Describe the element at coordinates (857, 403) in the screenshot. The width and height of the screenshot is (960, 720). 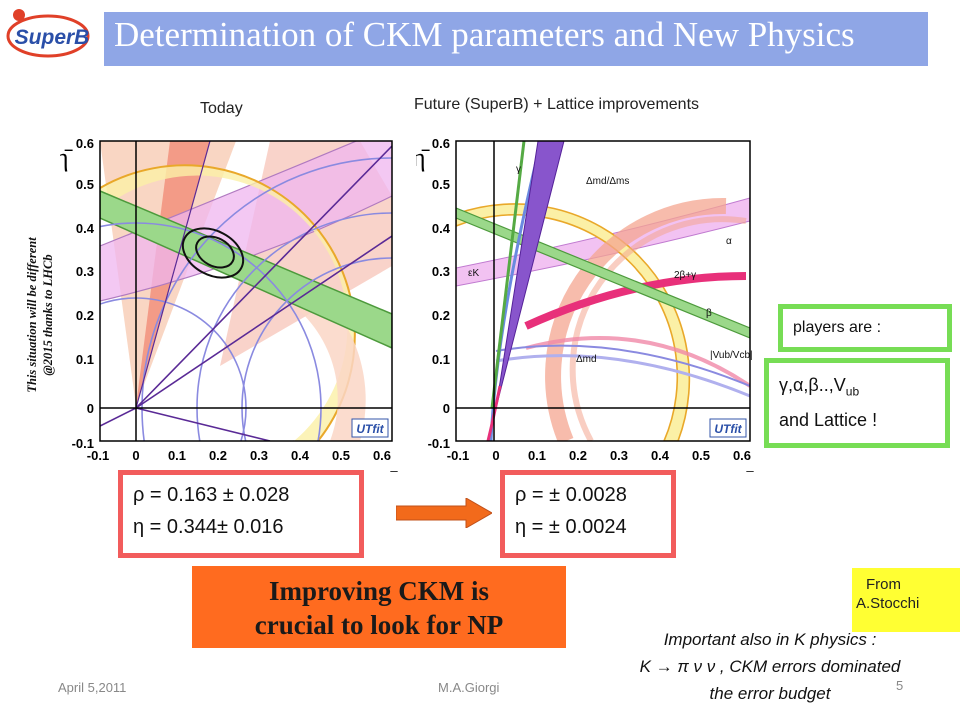
I see `params-box: γ,α,β..,Vub and Lattice !` at that location.